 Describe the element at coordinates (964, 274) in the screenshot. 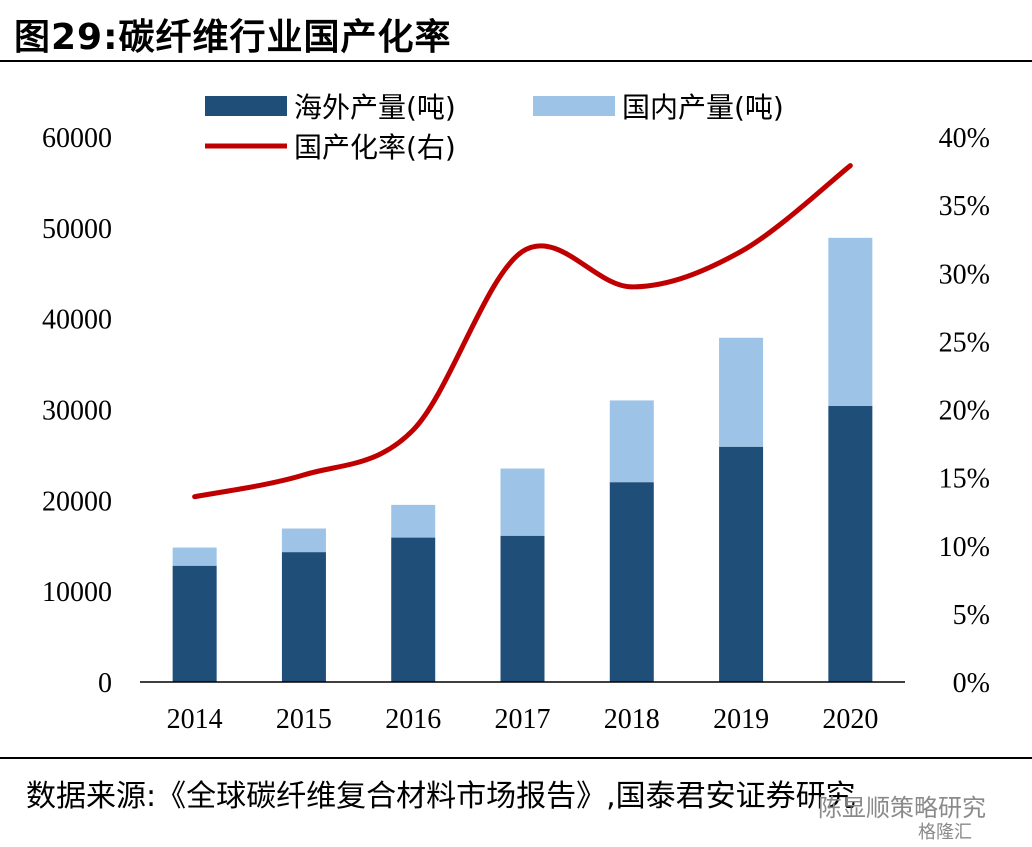

I see `right-tick-label: 30%` at that location.